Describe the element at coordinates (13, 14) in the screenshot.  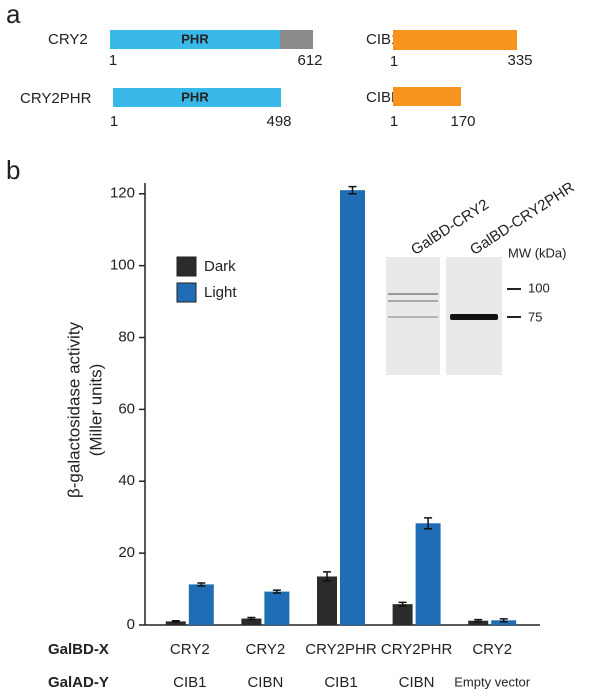
I see `panel-label: a` at that location.